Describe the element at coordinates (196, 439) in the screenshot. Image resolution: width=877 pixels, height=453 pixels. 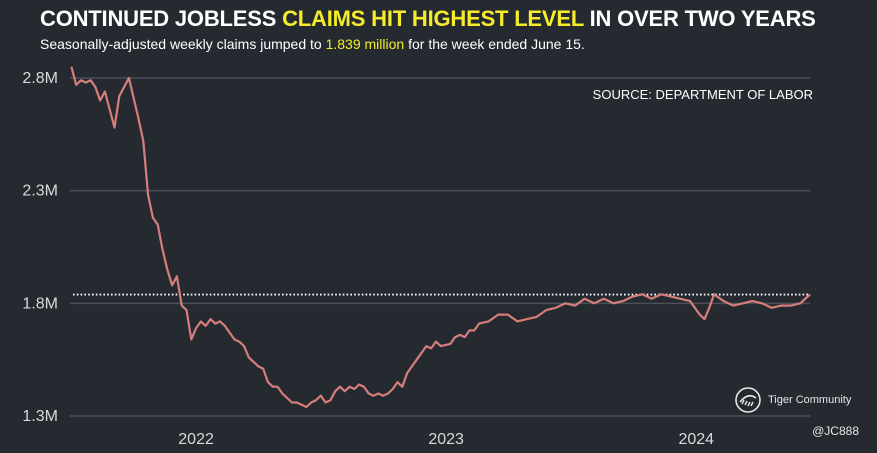
I see `x-tick-label: 2022` at that location.